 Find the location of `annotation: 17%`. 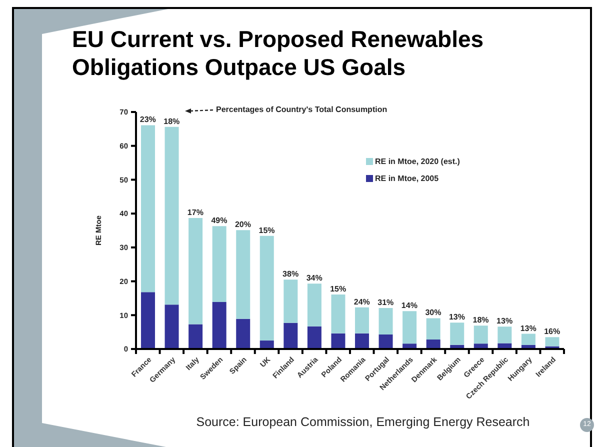

annotation: 17% is located at coordinates (195, 212).